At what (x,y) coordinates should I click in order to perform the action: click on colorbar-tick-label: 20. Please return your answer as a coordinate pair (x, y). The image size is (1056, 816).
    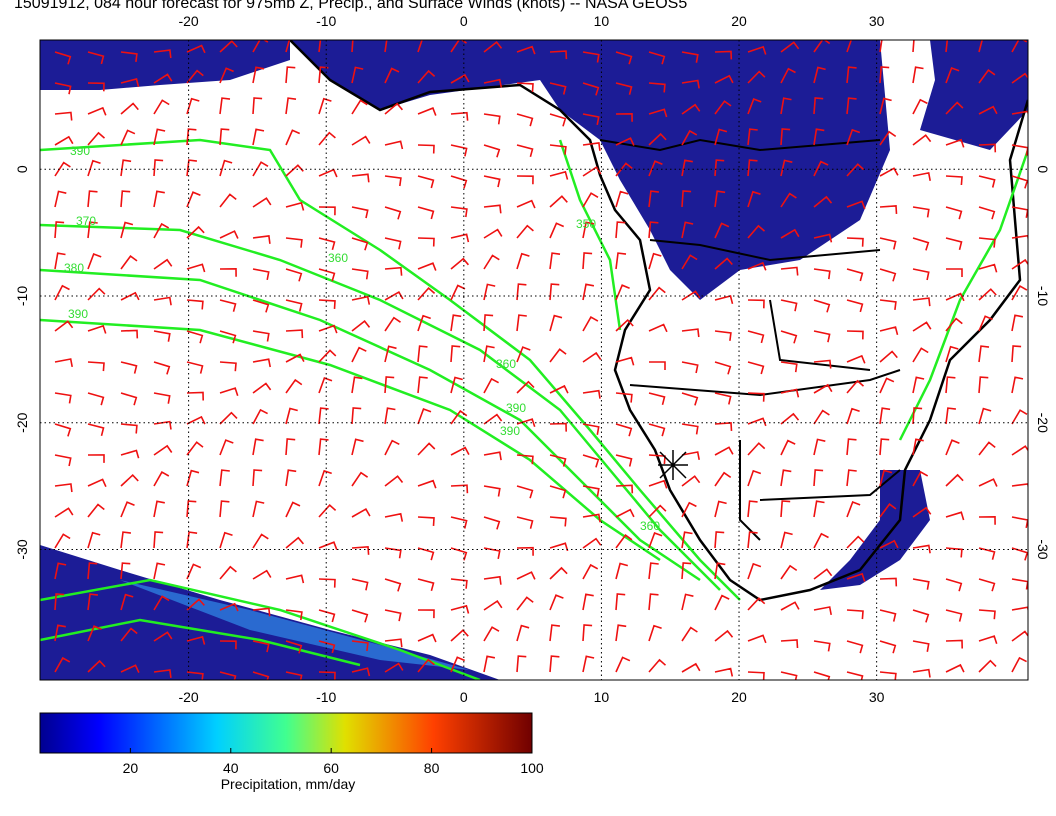
    Looking at the image, I should click on (131, 768).